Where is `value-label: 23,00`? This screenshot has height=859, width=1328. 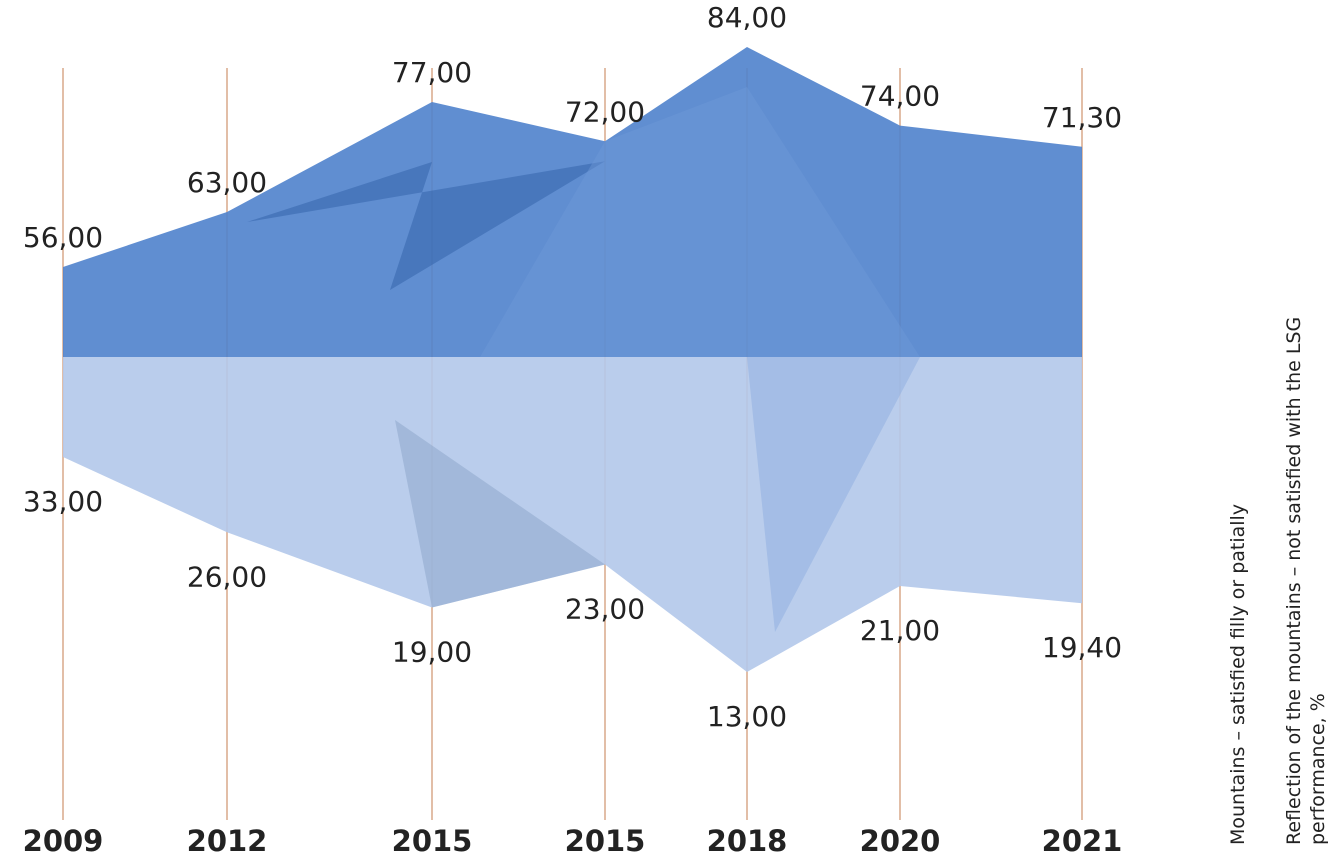 value-label: 23,00 is located at coordinates (605, 609).